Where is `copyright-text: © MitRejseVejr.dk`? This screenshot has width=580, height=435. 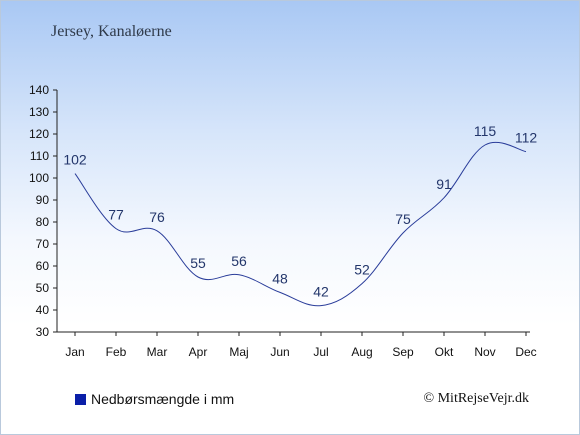 copyright-text: © MitRejseVejr.dk is located at coordinates (476, 398).